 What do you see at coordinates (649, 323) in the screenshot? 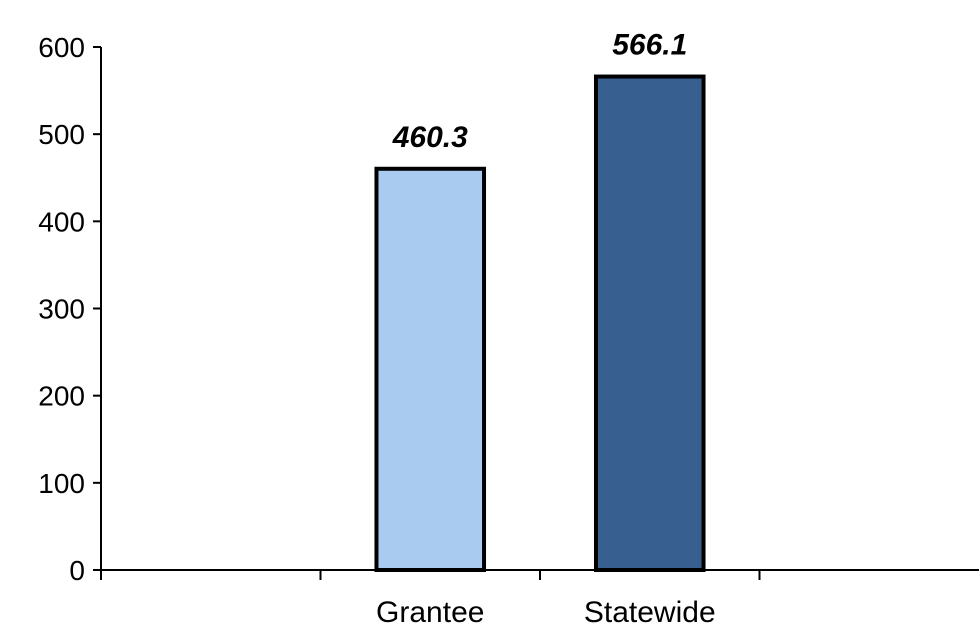
I see `bar-statewide` at bounding box center [649, 323].